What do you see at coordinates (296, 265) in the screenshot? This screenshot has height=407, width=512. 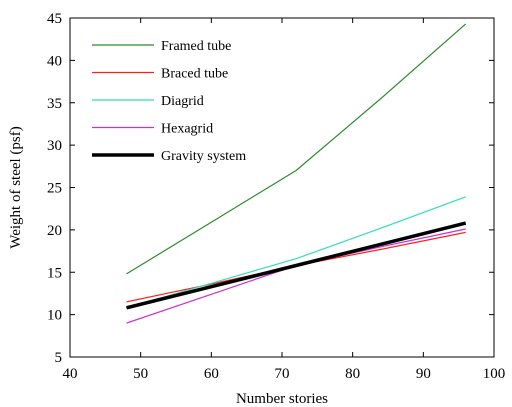 I see `series-line-gravity-system` at bounding box center [296, 265].